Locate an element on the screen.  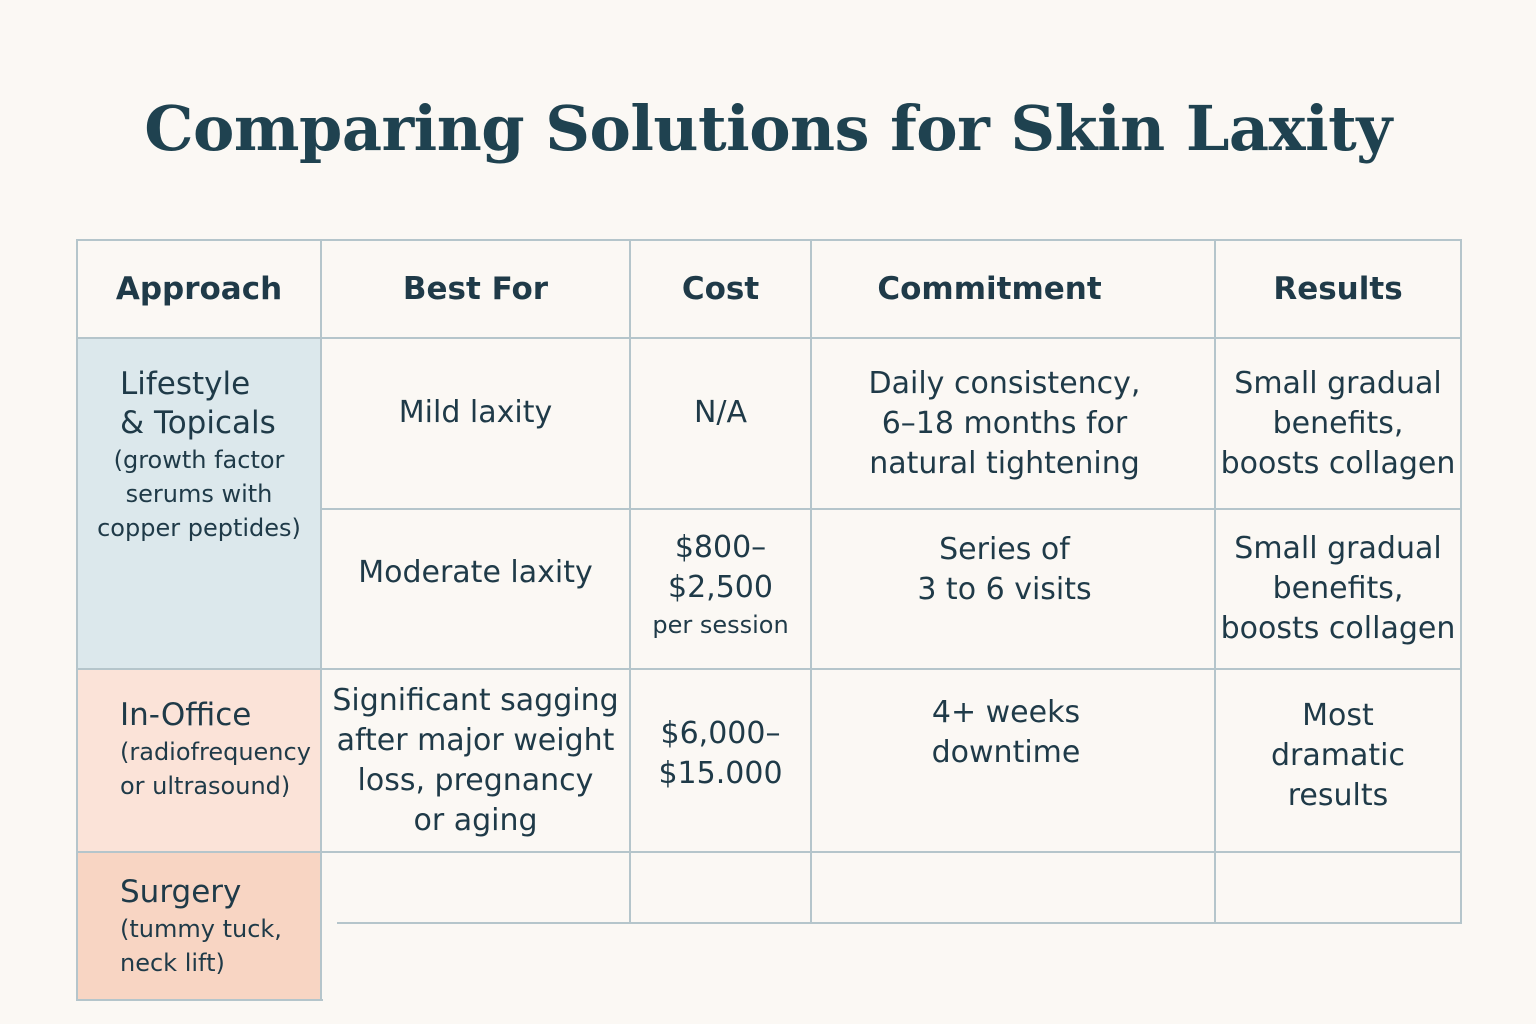
approach-fill-inoffice is located at coordinates (199, 760).